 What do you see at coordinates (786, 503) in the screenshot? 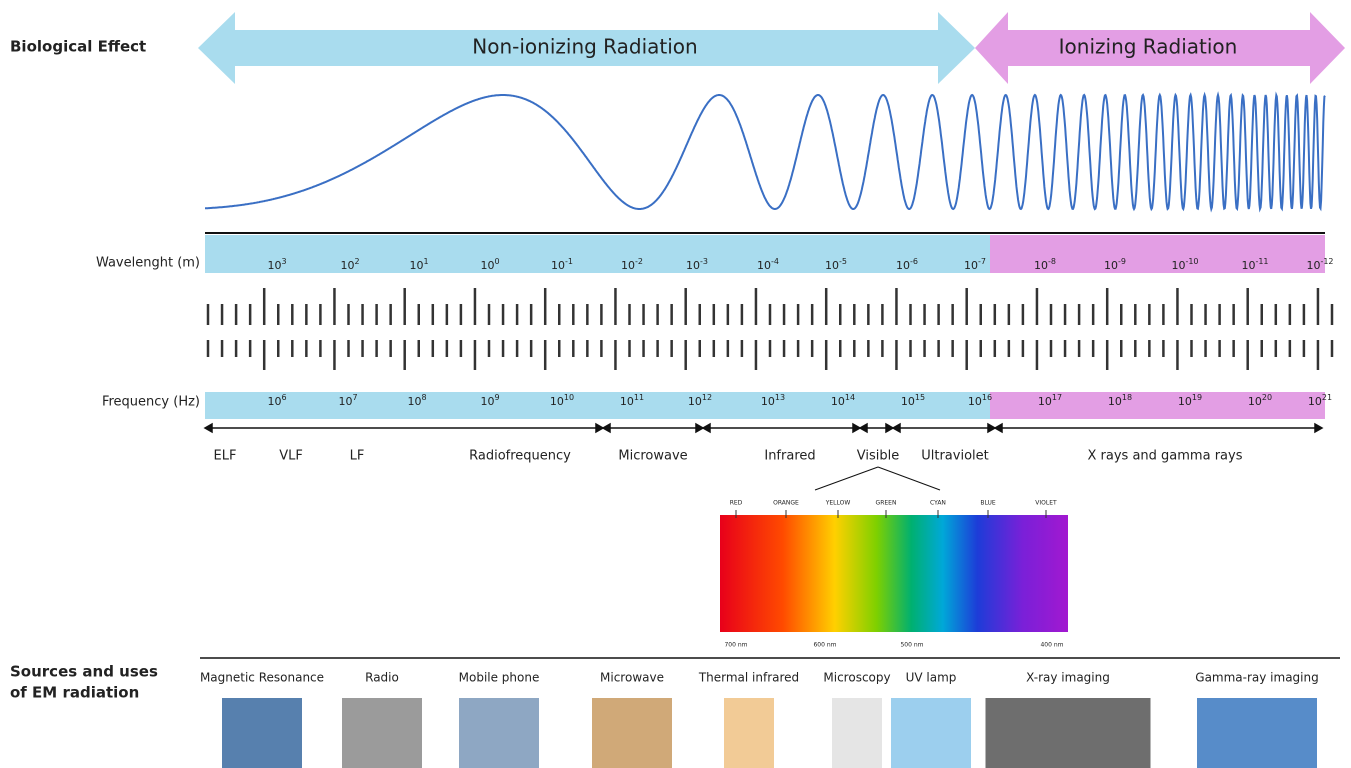
I see `color-label: ORANGE` at bounding box center [786, 503].